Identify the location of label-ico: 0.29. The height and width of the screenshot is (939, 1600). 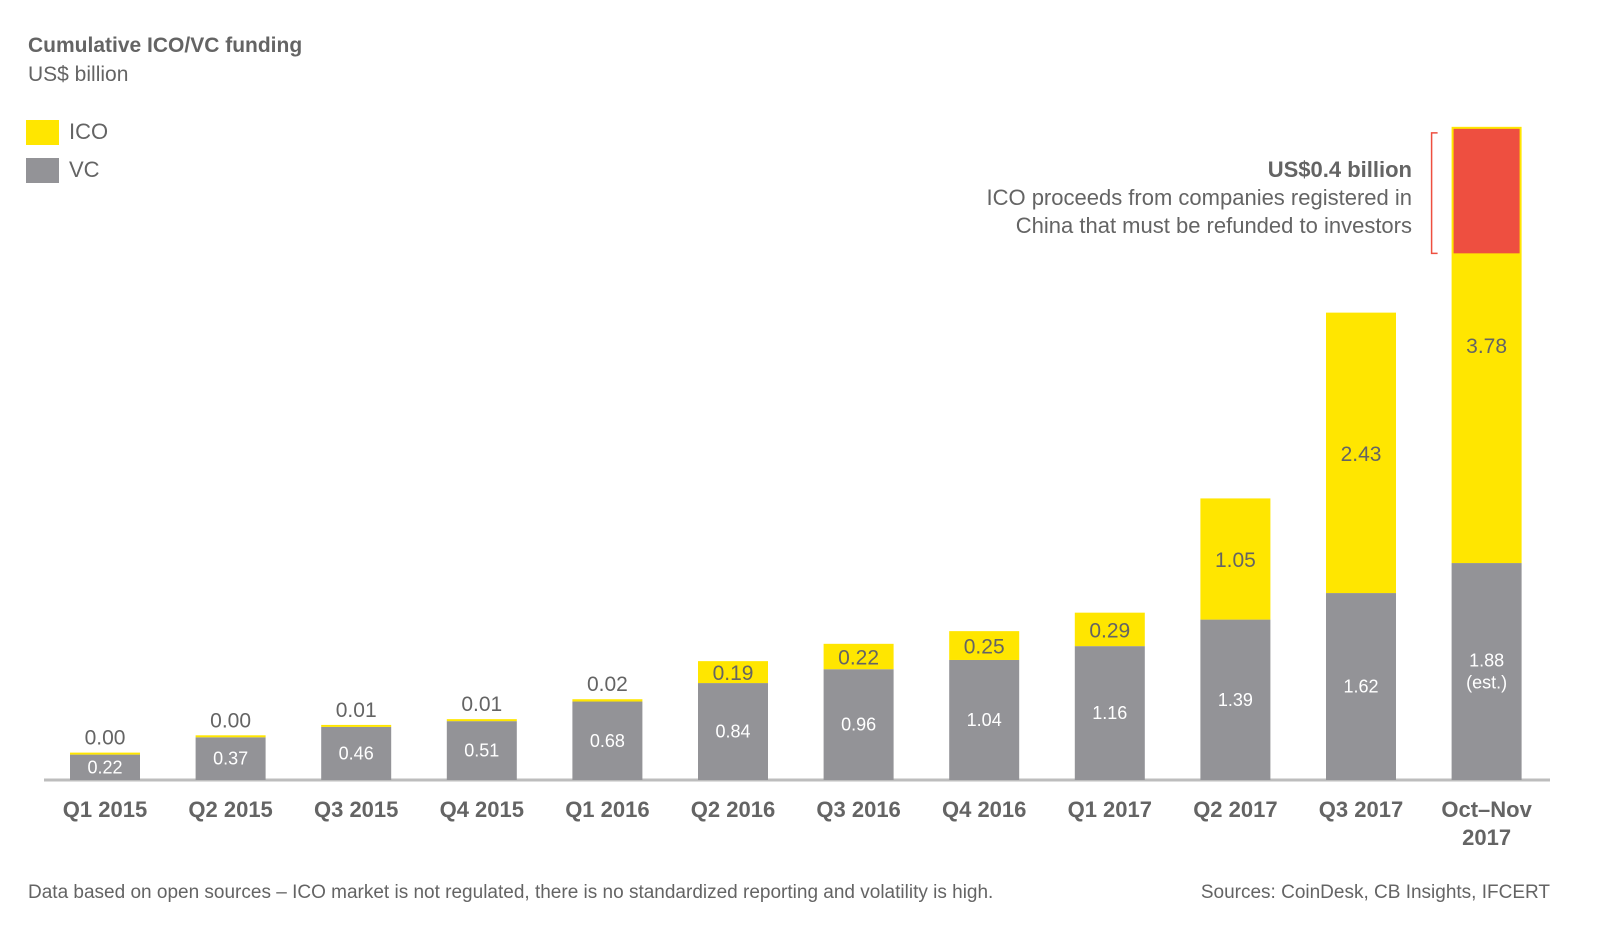
(1109, 630).